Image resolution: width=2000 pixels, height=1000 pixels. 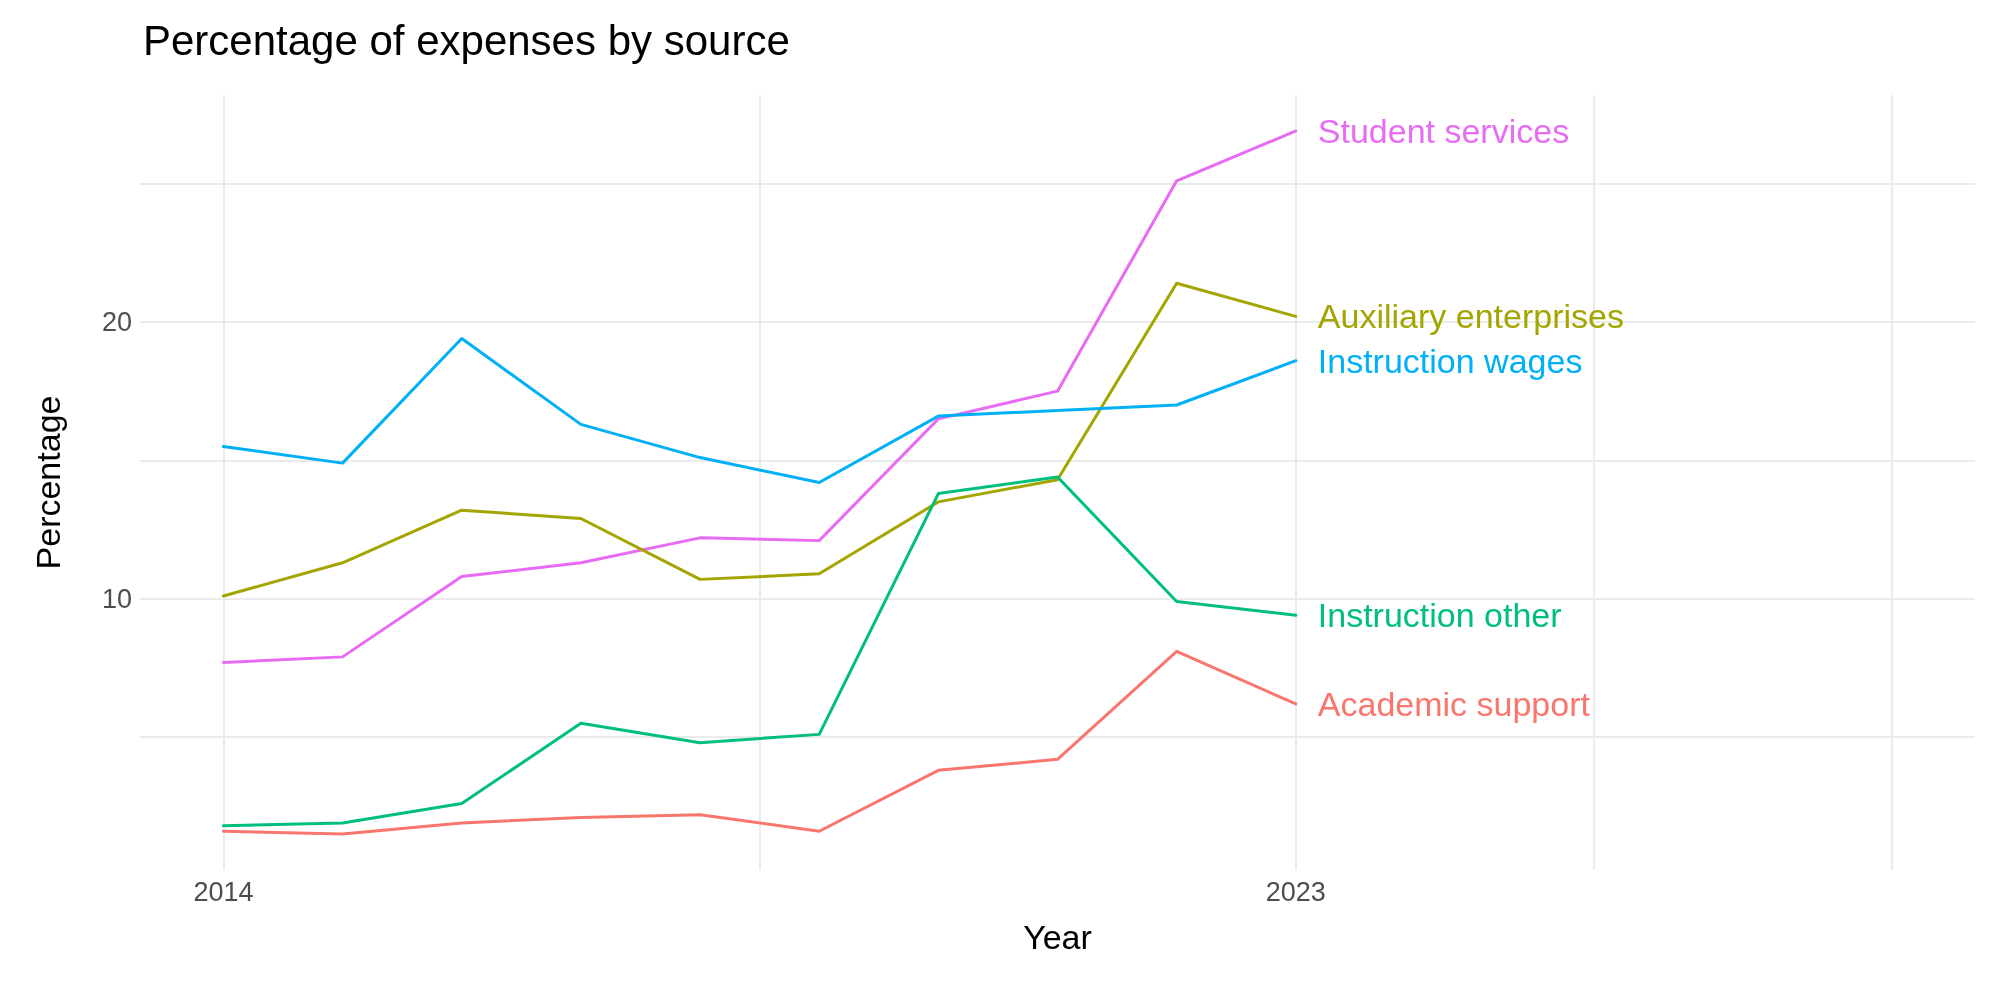 What do you see at coordinates (1057, 937) in the screenshot?
I see `x-axis-title: Year` at bounding box center [1057, 937].